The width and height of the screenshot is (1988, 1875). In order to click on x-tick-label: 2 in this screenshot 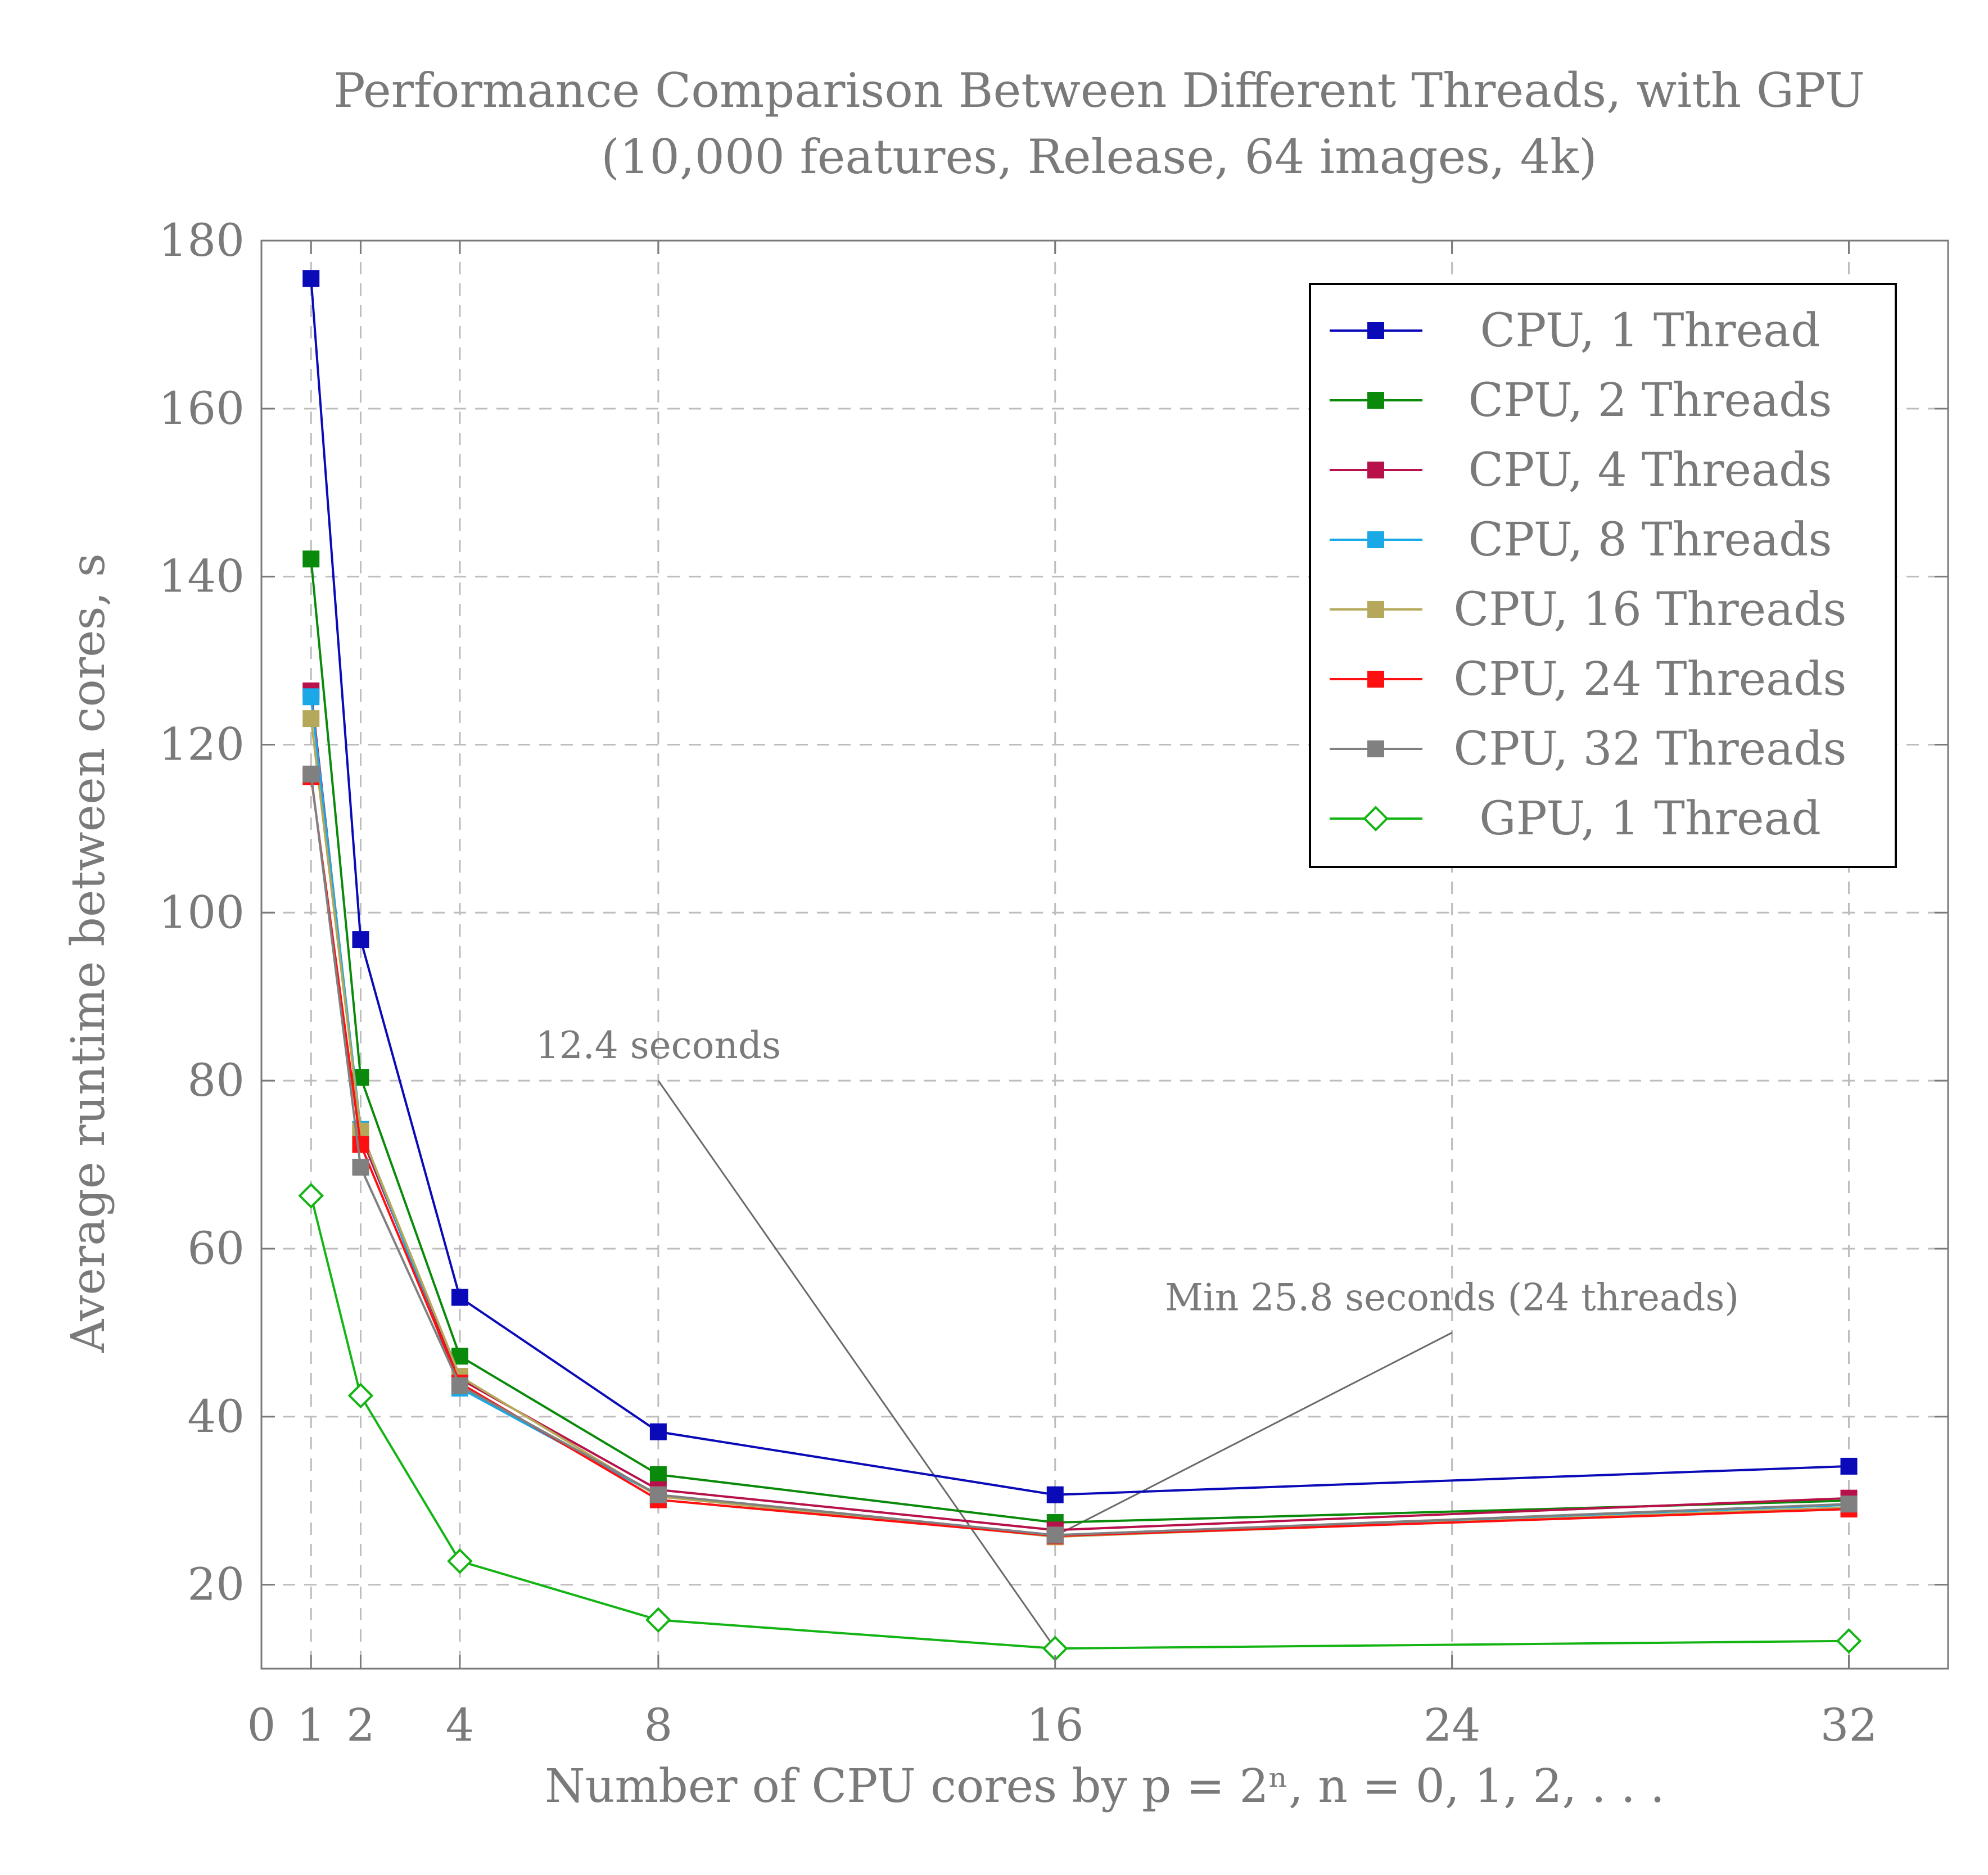, I will do `click(360, 1725)`.